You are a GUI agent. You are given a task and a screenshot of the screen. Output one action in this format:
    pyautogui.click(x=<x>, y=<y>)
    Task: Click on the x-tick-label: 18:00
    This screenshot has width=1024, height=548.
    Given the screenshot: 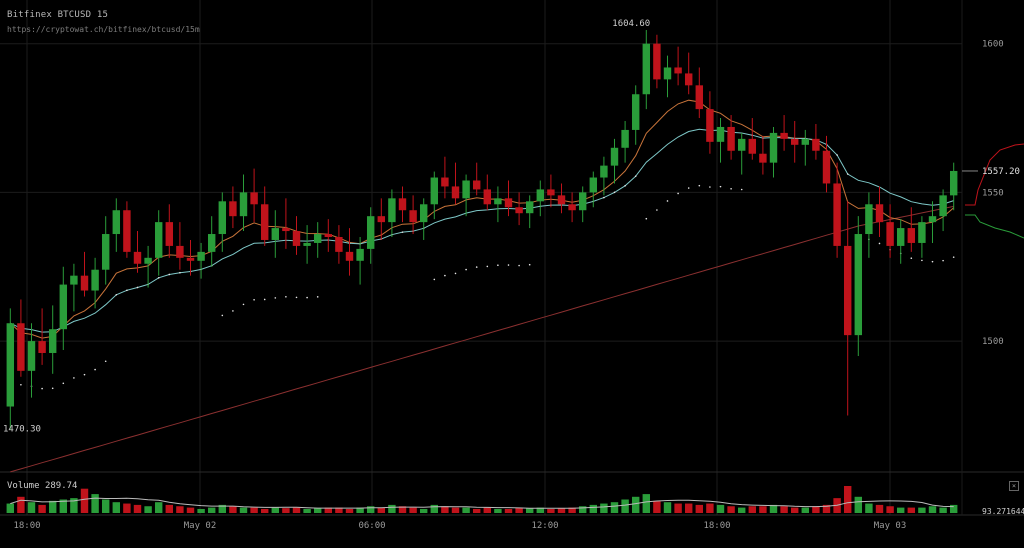 What is the action you would take?
    pyautogui.click(x=26, y=526)
    